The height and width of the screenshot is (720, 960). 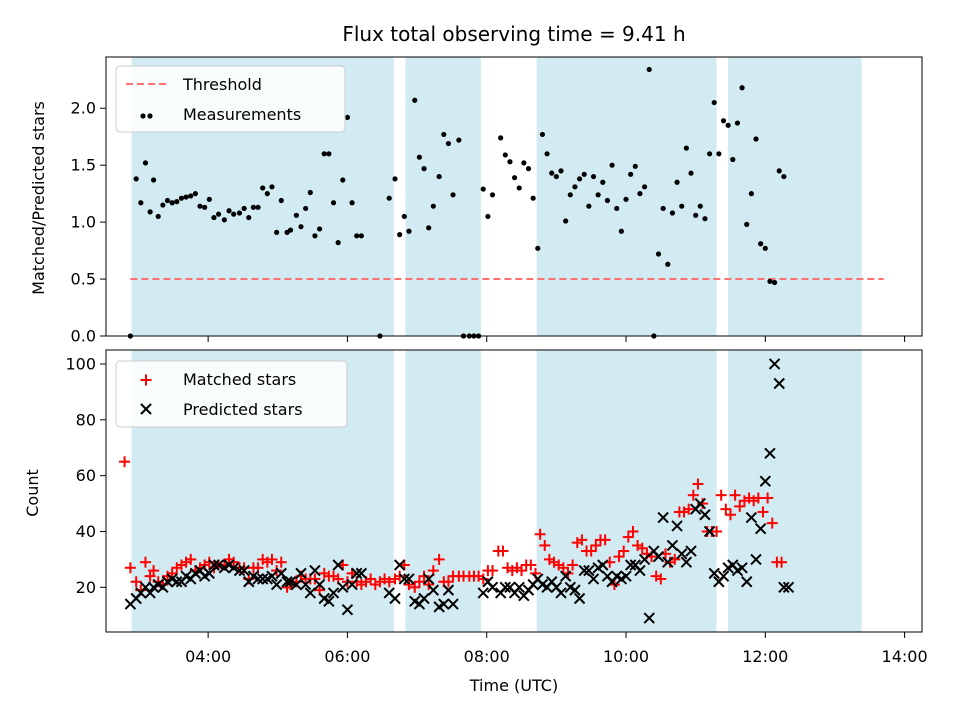 What do you see at coordinates (146, 409) in the screenshot?
I see `legend-predicted-swatch` at bounding box center [146, 409].